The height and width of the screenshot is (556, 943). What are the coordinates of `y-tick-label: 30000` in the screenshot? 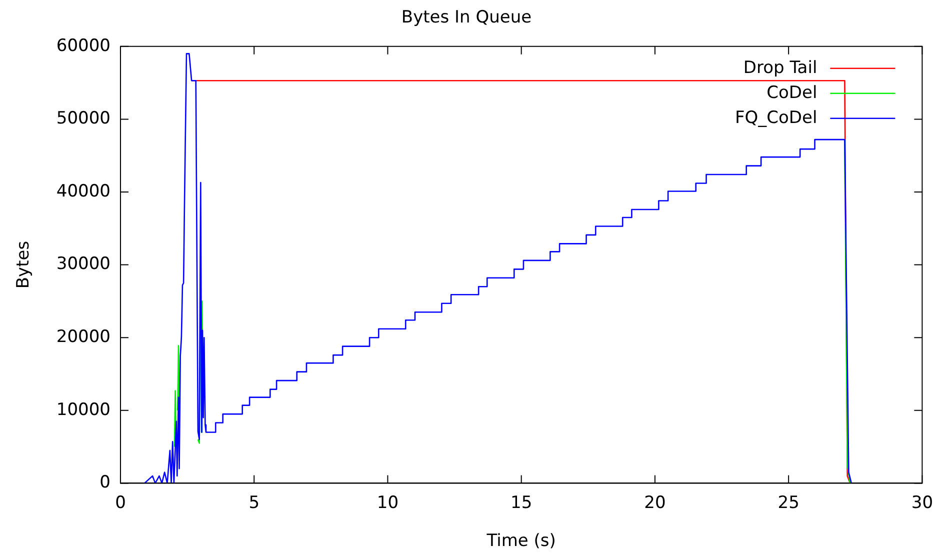 It's located at (83, 264).